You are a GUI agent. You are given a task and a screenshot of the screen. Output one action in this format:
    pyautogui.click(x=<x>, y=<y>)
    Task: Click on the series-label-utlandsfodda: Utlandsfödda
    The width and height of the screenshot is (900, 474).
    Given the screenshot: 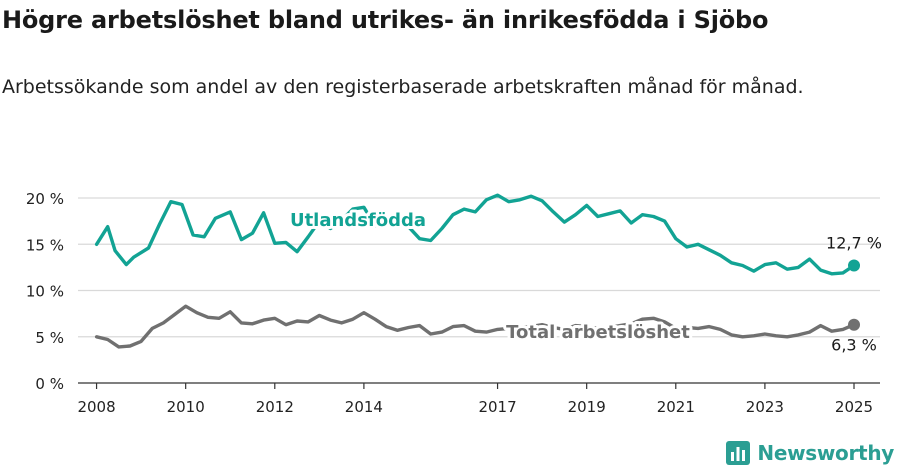 What is the action you would take?
    pyautogui.click(x=358, y=220)
    